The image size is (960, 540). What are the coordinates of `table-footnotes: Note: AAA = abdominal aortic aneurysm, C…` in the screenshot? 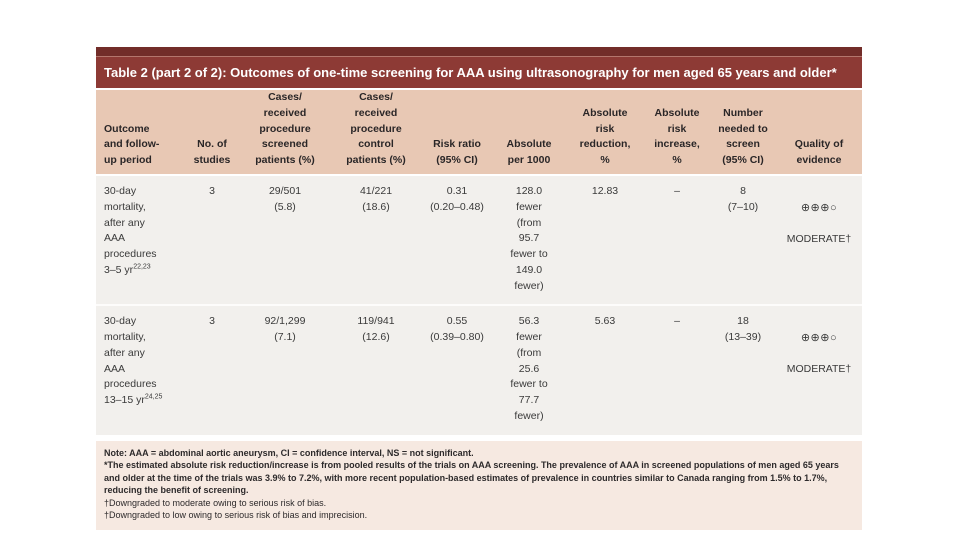 It's located at (479, 485).